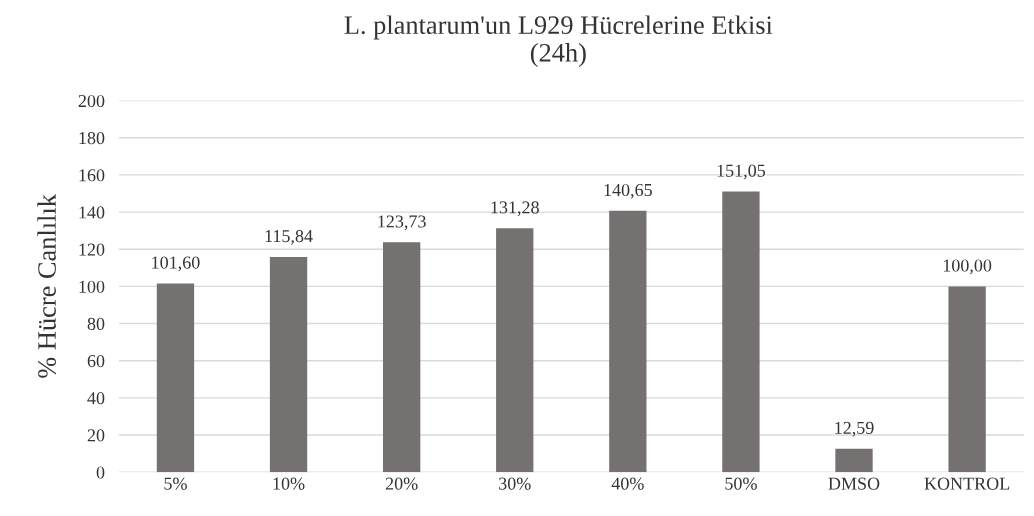 This screenshot has width=1034, height=516. What do you see at coordinates (558, 41) in the screenshot?
I see `chart-title: L. plantarum'un L929 Hücrelerine Etkisi (24h)` at bounding box center [558, 41].